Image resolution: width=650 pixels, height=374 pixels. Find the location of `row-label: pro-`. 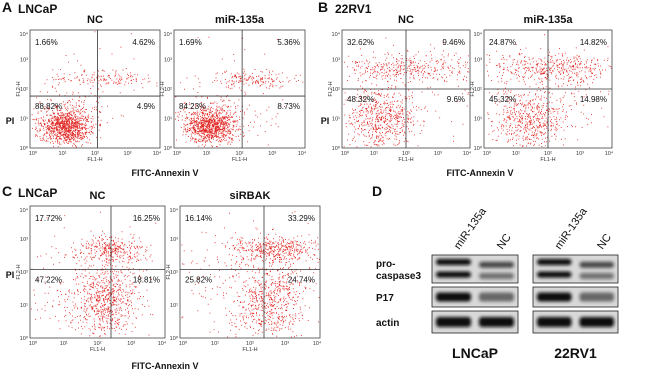

row-label: pro- is located at coordinates (385, 264).